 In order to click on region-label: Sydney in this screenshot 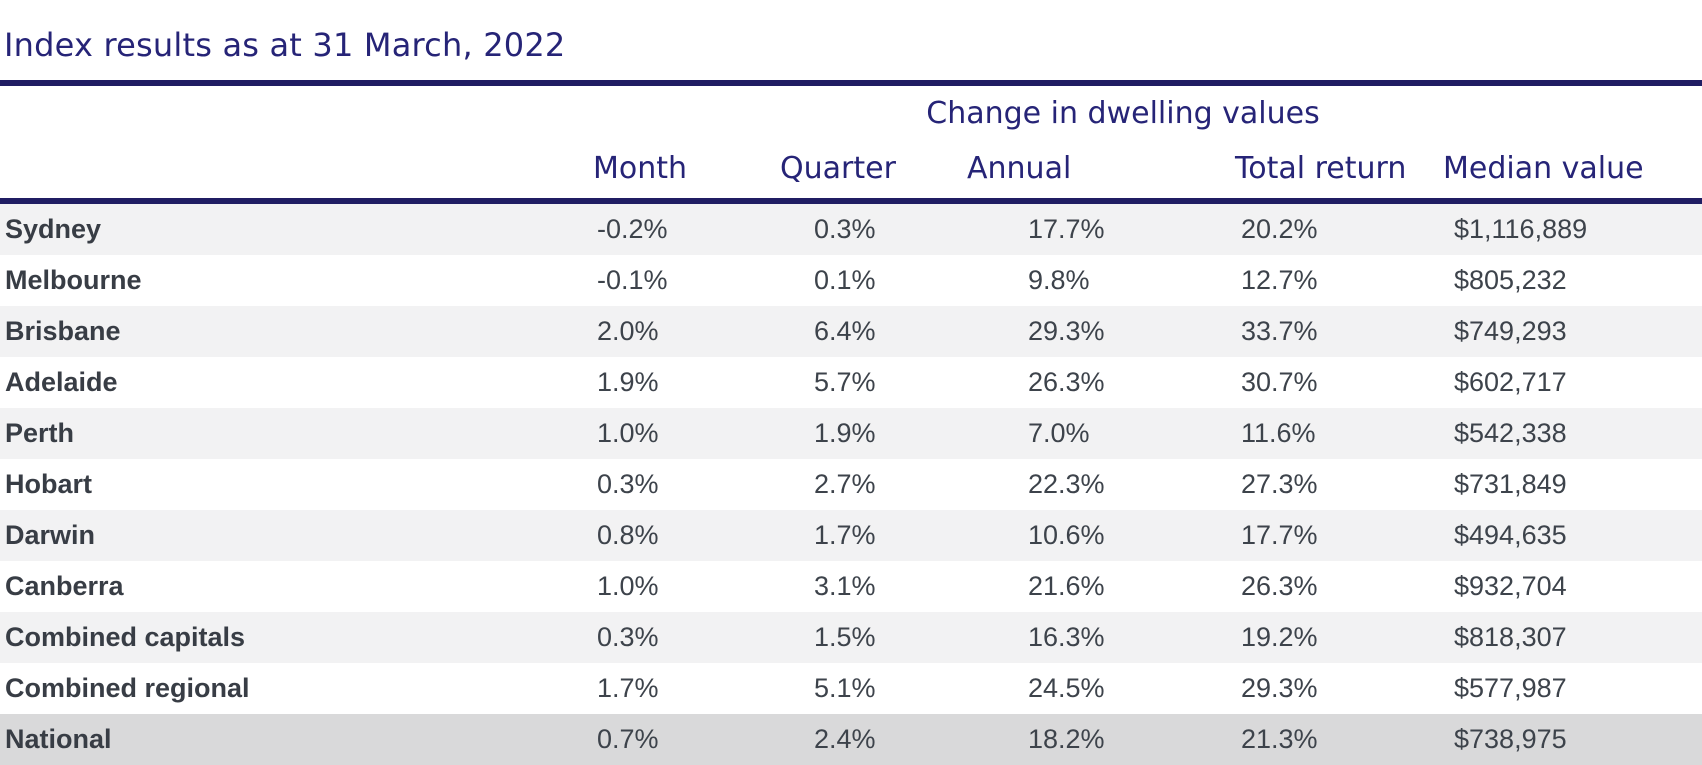, I will do `click(53, 229)`.